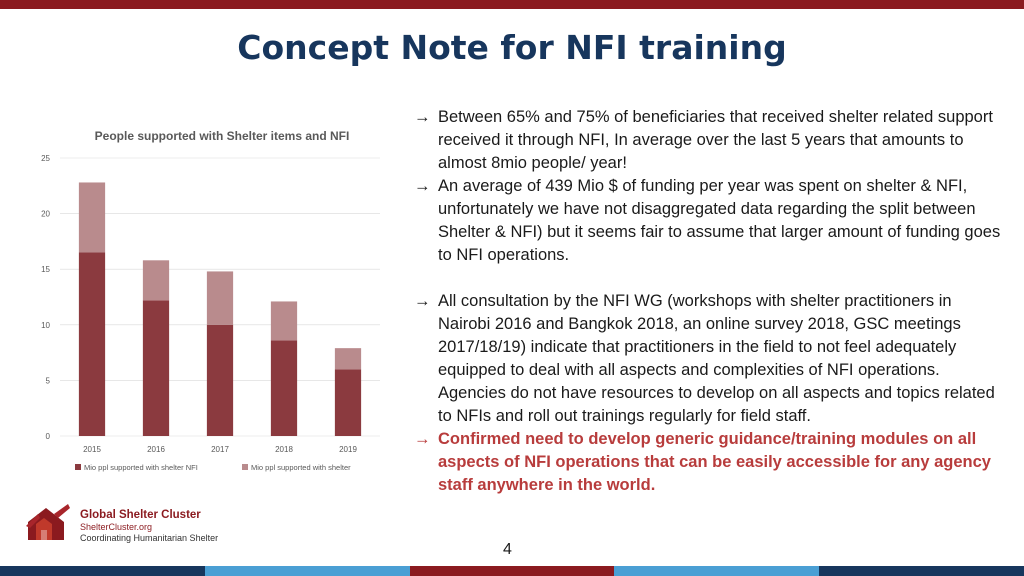 This screenshot has height=576, width=1024. Describe the element at coordinates (48, 436) in the screenshot. I see `y-tick-label: 0` at that location.